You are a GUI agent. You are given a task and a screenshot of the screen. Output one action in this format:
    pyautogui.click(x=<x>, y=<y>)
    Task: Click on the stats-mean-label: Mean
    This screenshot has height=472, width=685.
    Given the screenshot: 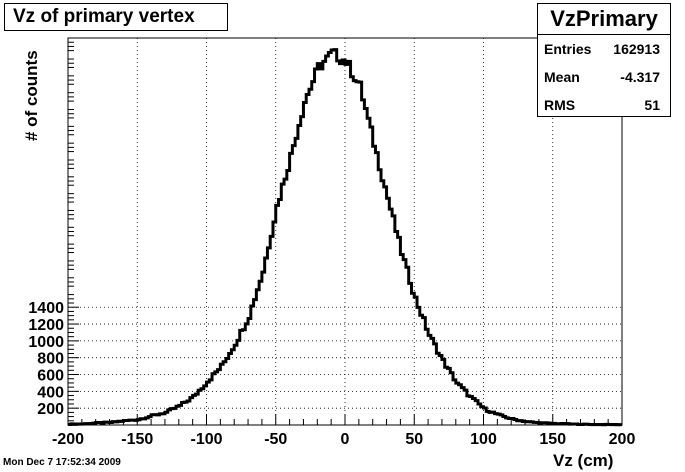 What is the action you would take?
    pyautogui.click(x=562, y=77)
    